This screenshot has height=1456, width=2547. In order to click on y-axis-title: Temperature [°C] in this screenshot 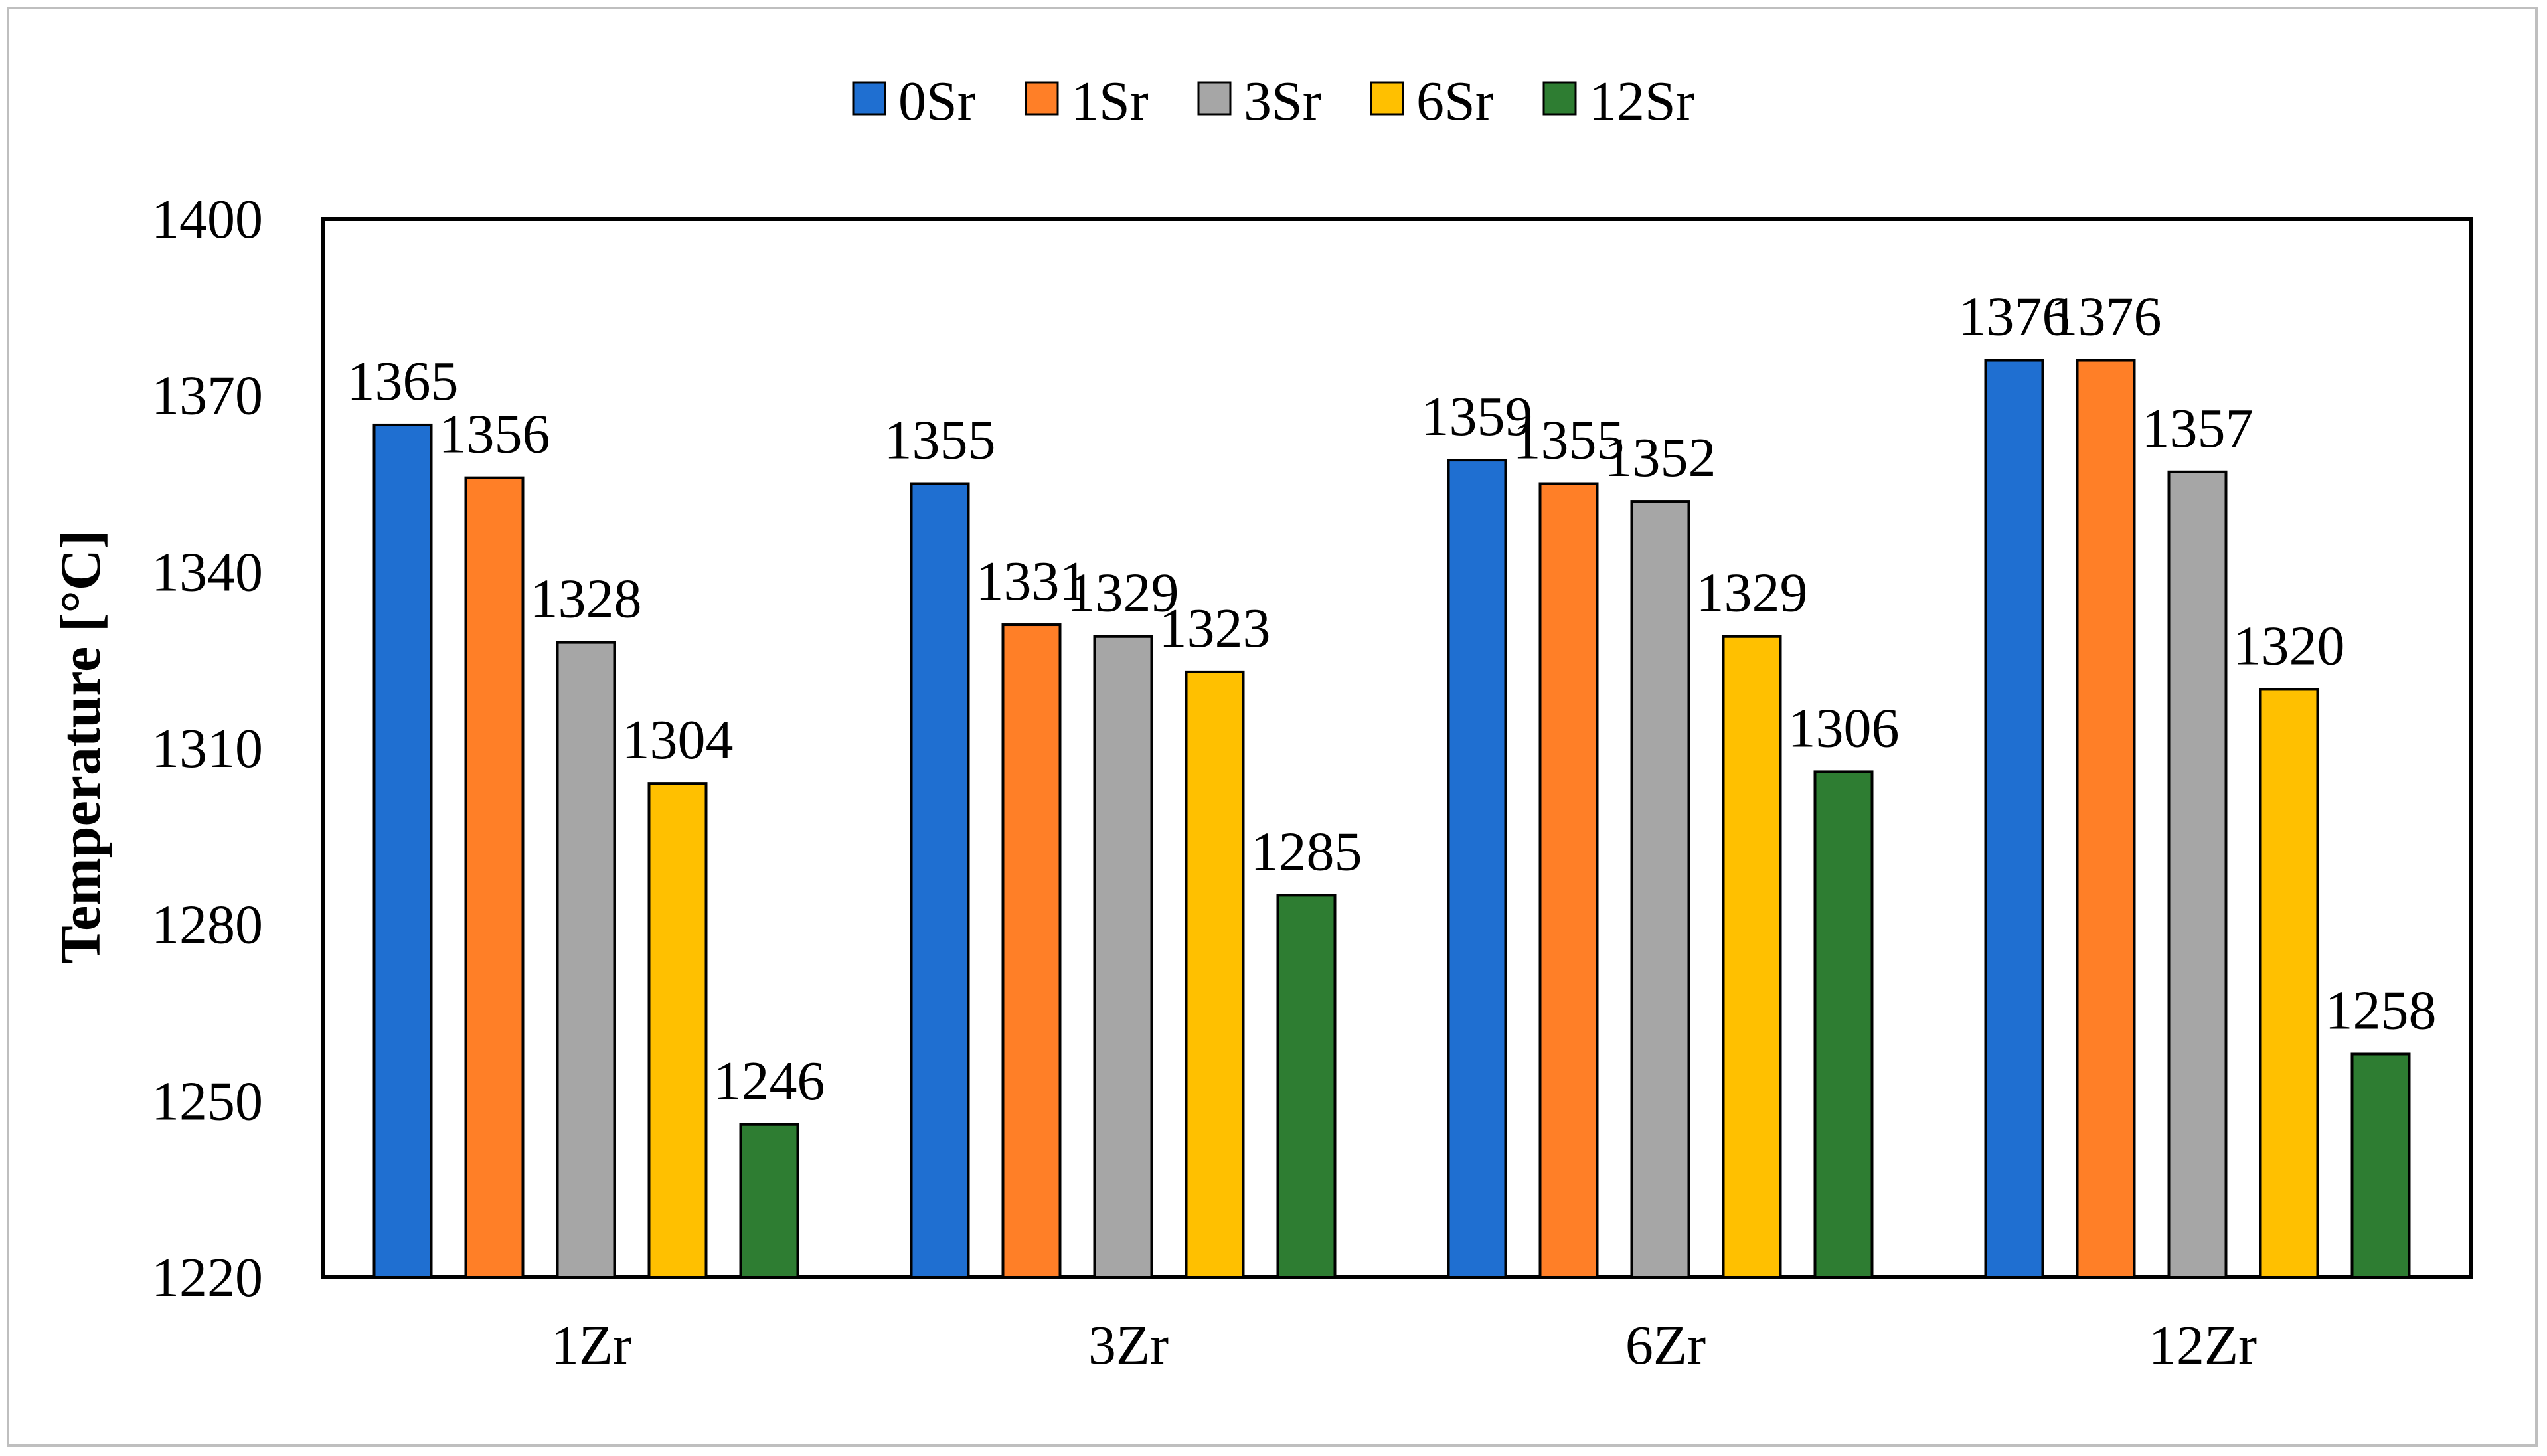, I will do `click(80, 747)`.